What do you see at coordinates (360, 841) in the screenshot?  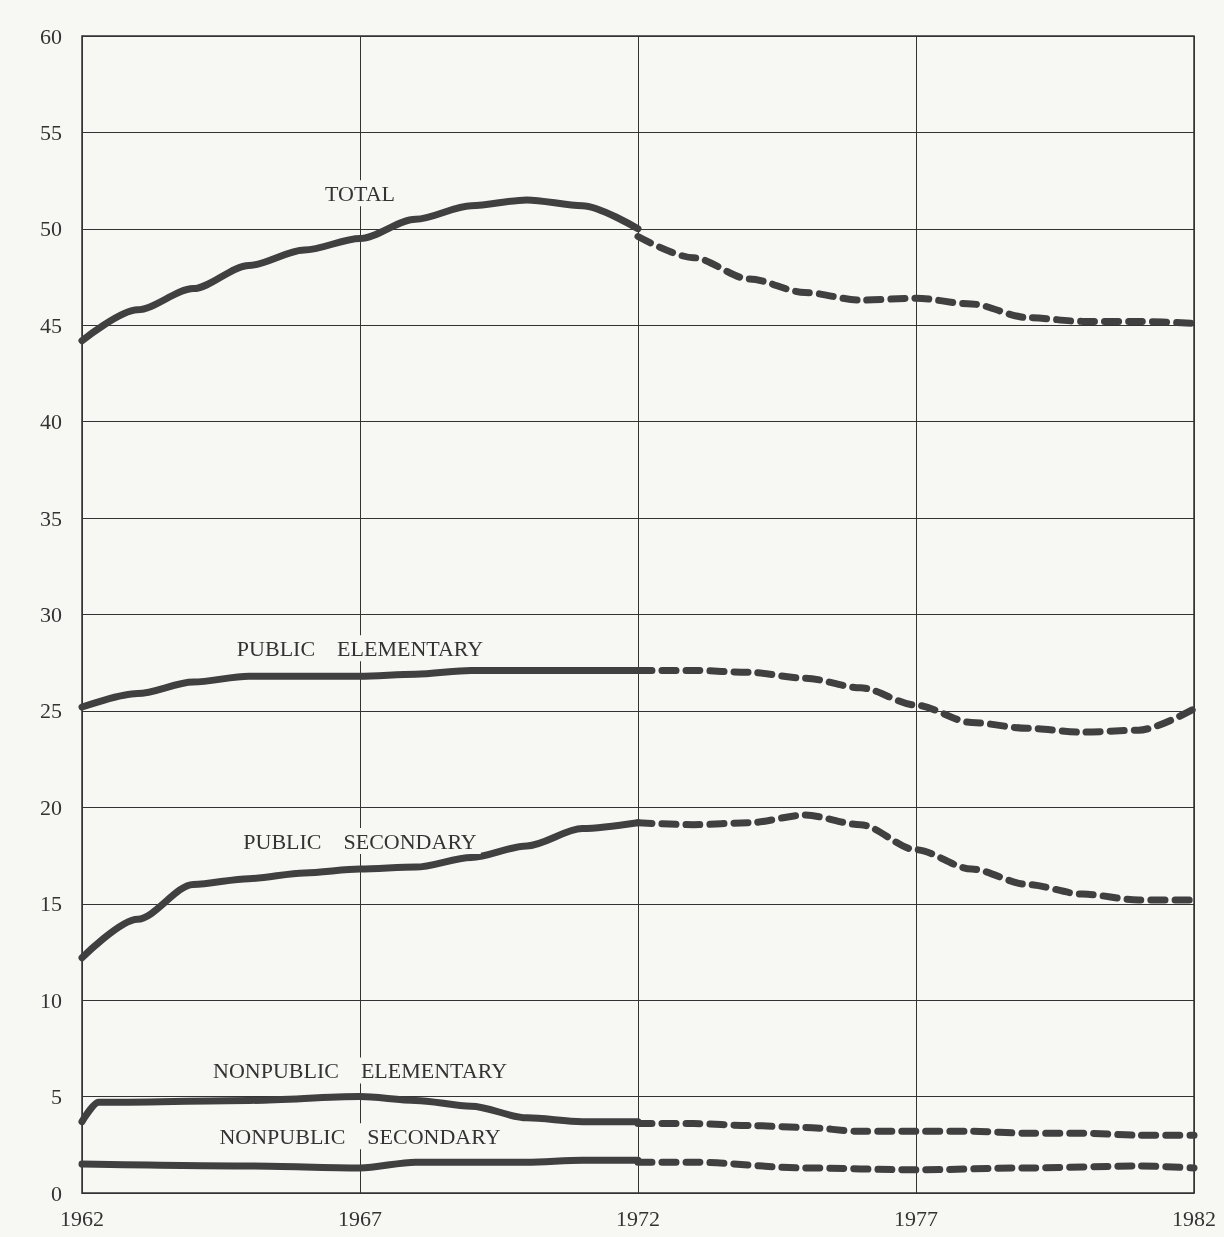 I see `series-label: PUBLIC SECONDARY` at bounding box center [360, 841].